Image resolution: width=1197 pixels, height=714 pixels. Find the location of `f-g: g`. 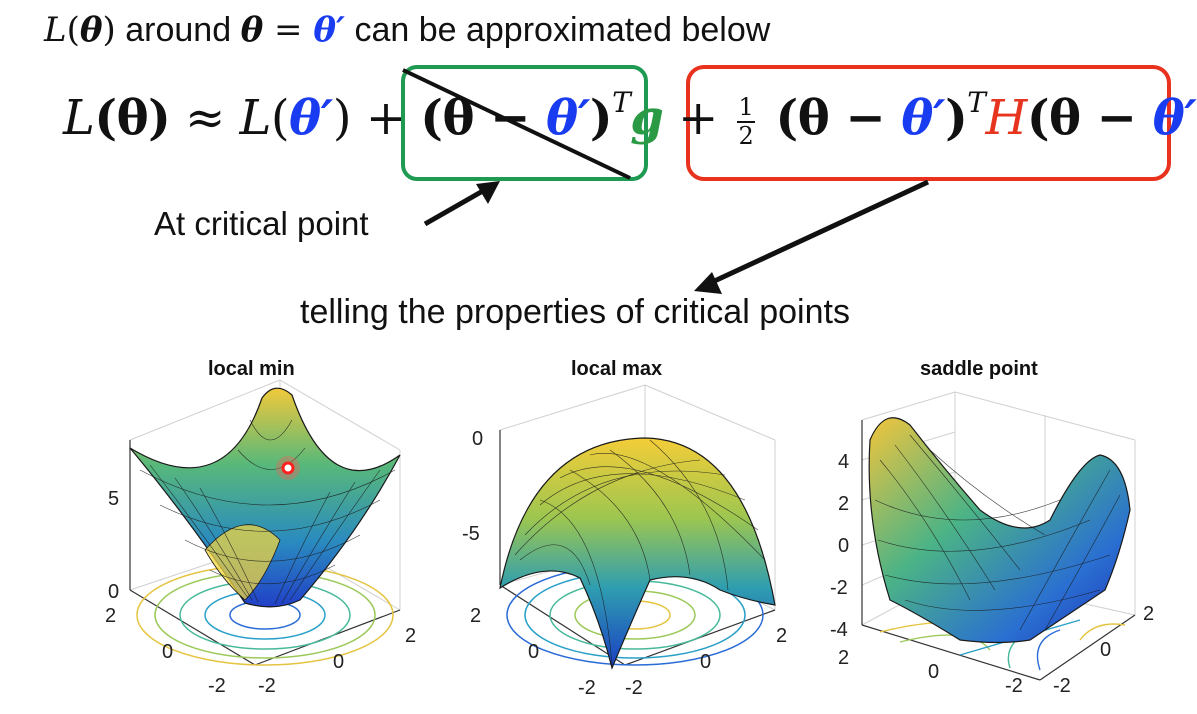

f-g: g is located at coordinates (647, 118).